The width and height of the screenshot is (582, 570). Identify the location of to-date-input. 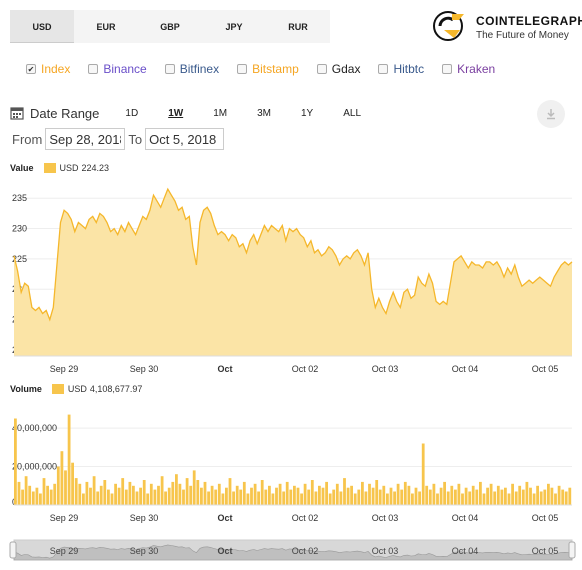
(185, 139).